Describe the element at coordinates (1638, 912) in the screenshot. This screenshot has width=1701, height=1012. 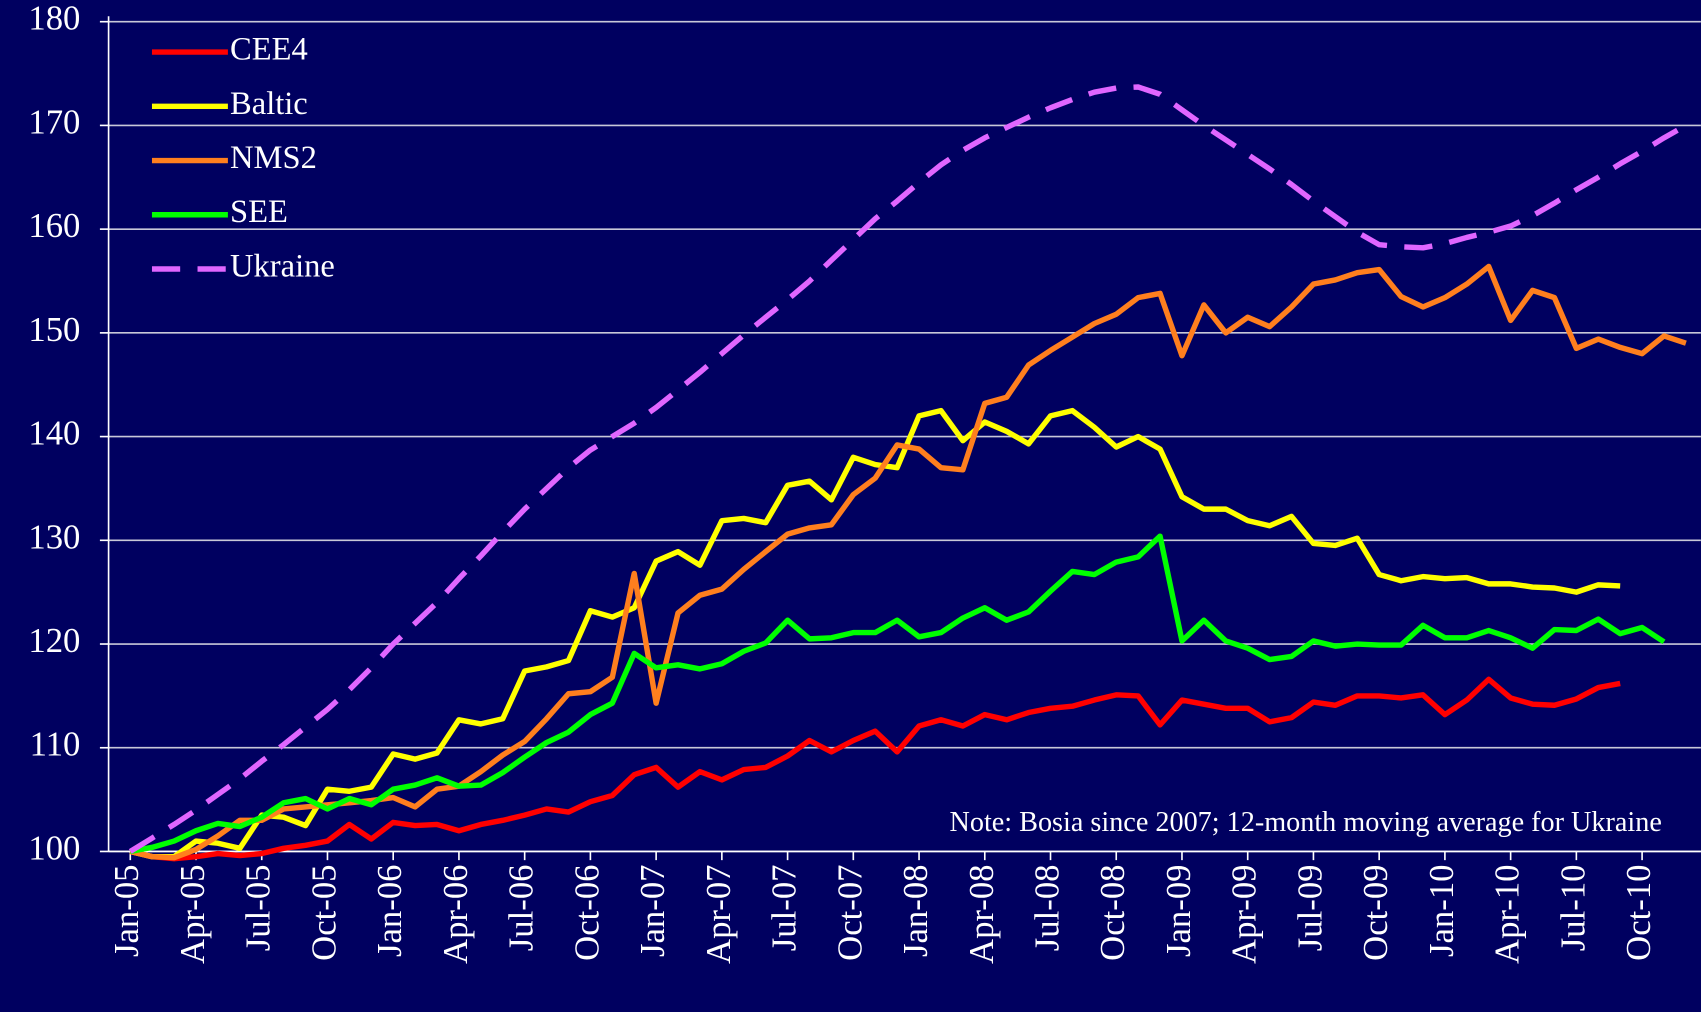
I see `x-tick-label: Oct-10` at that location.